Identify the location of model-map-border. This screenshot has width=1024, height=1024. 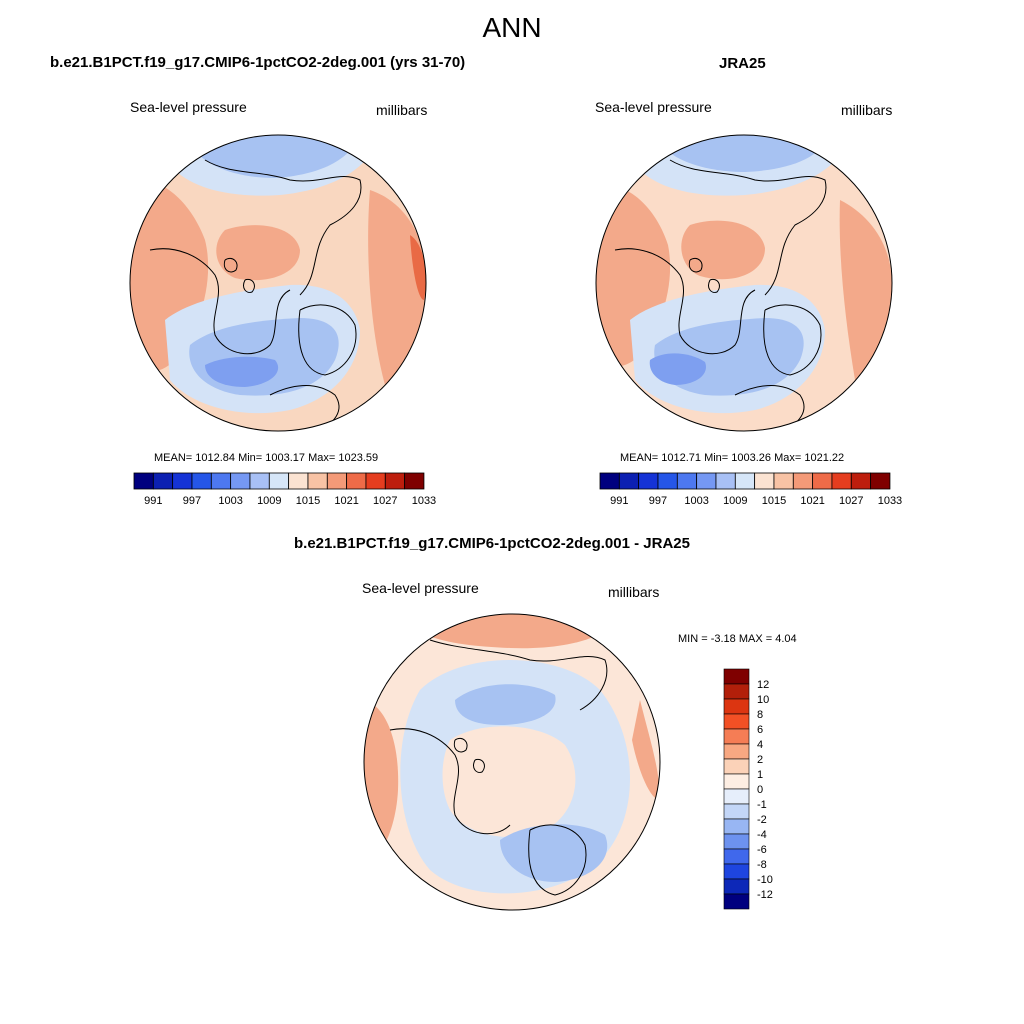
(278, 283).